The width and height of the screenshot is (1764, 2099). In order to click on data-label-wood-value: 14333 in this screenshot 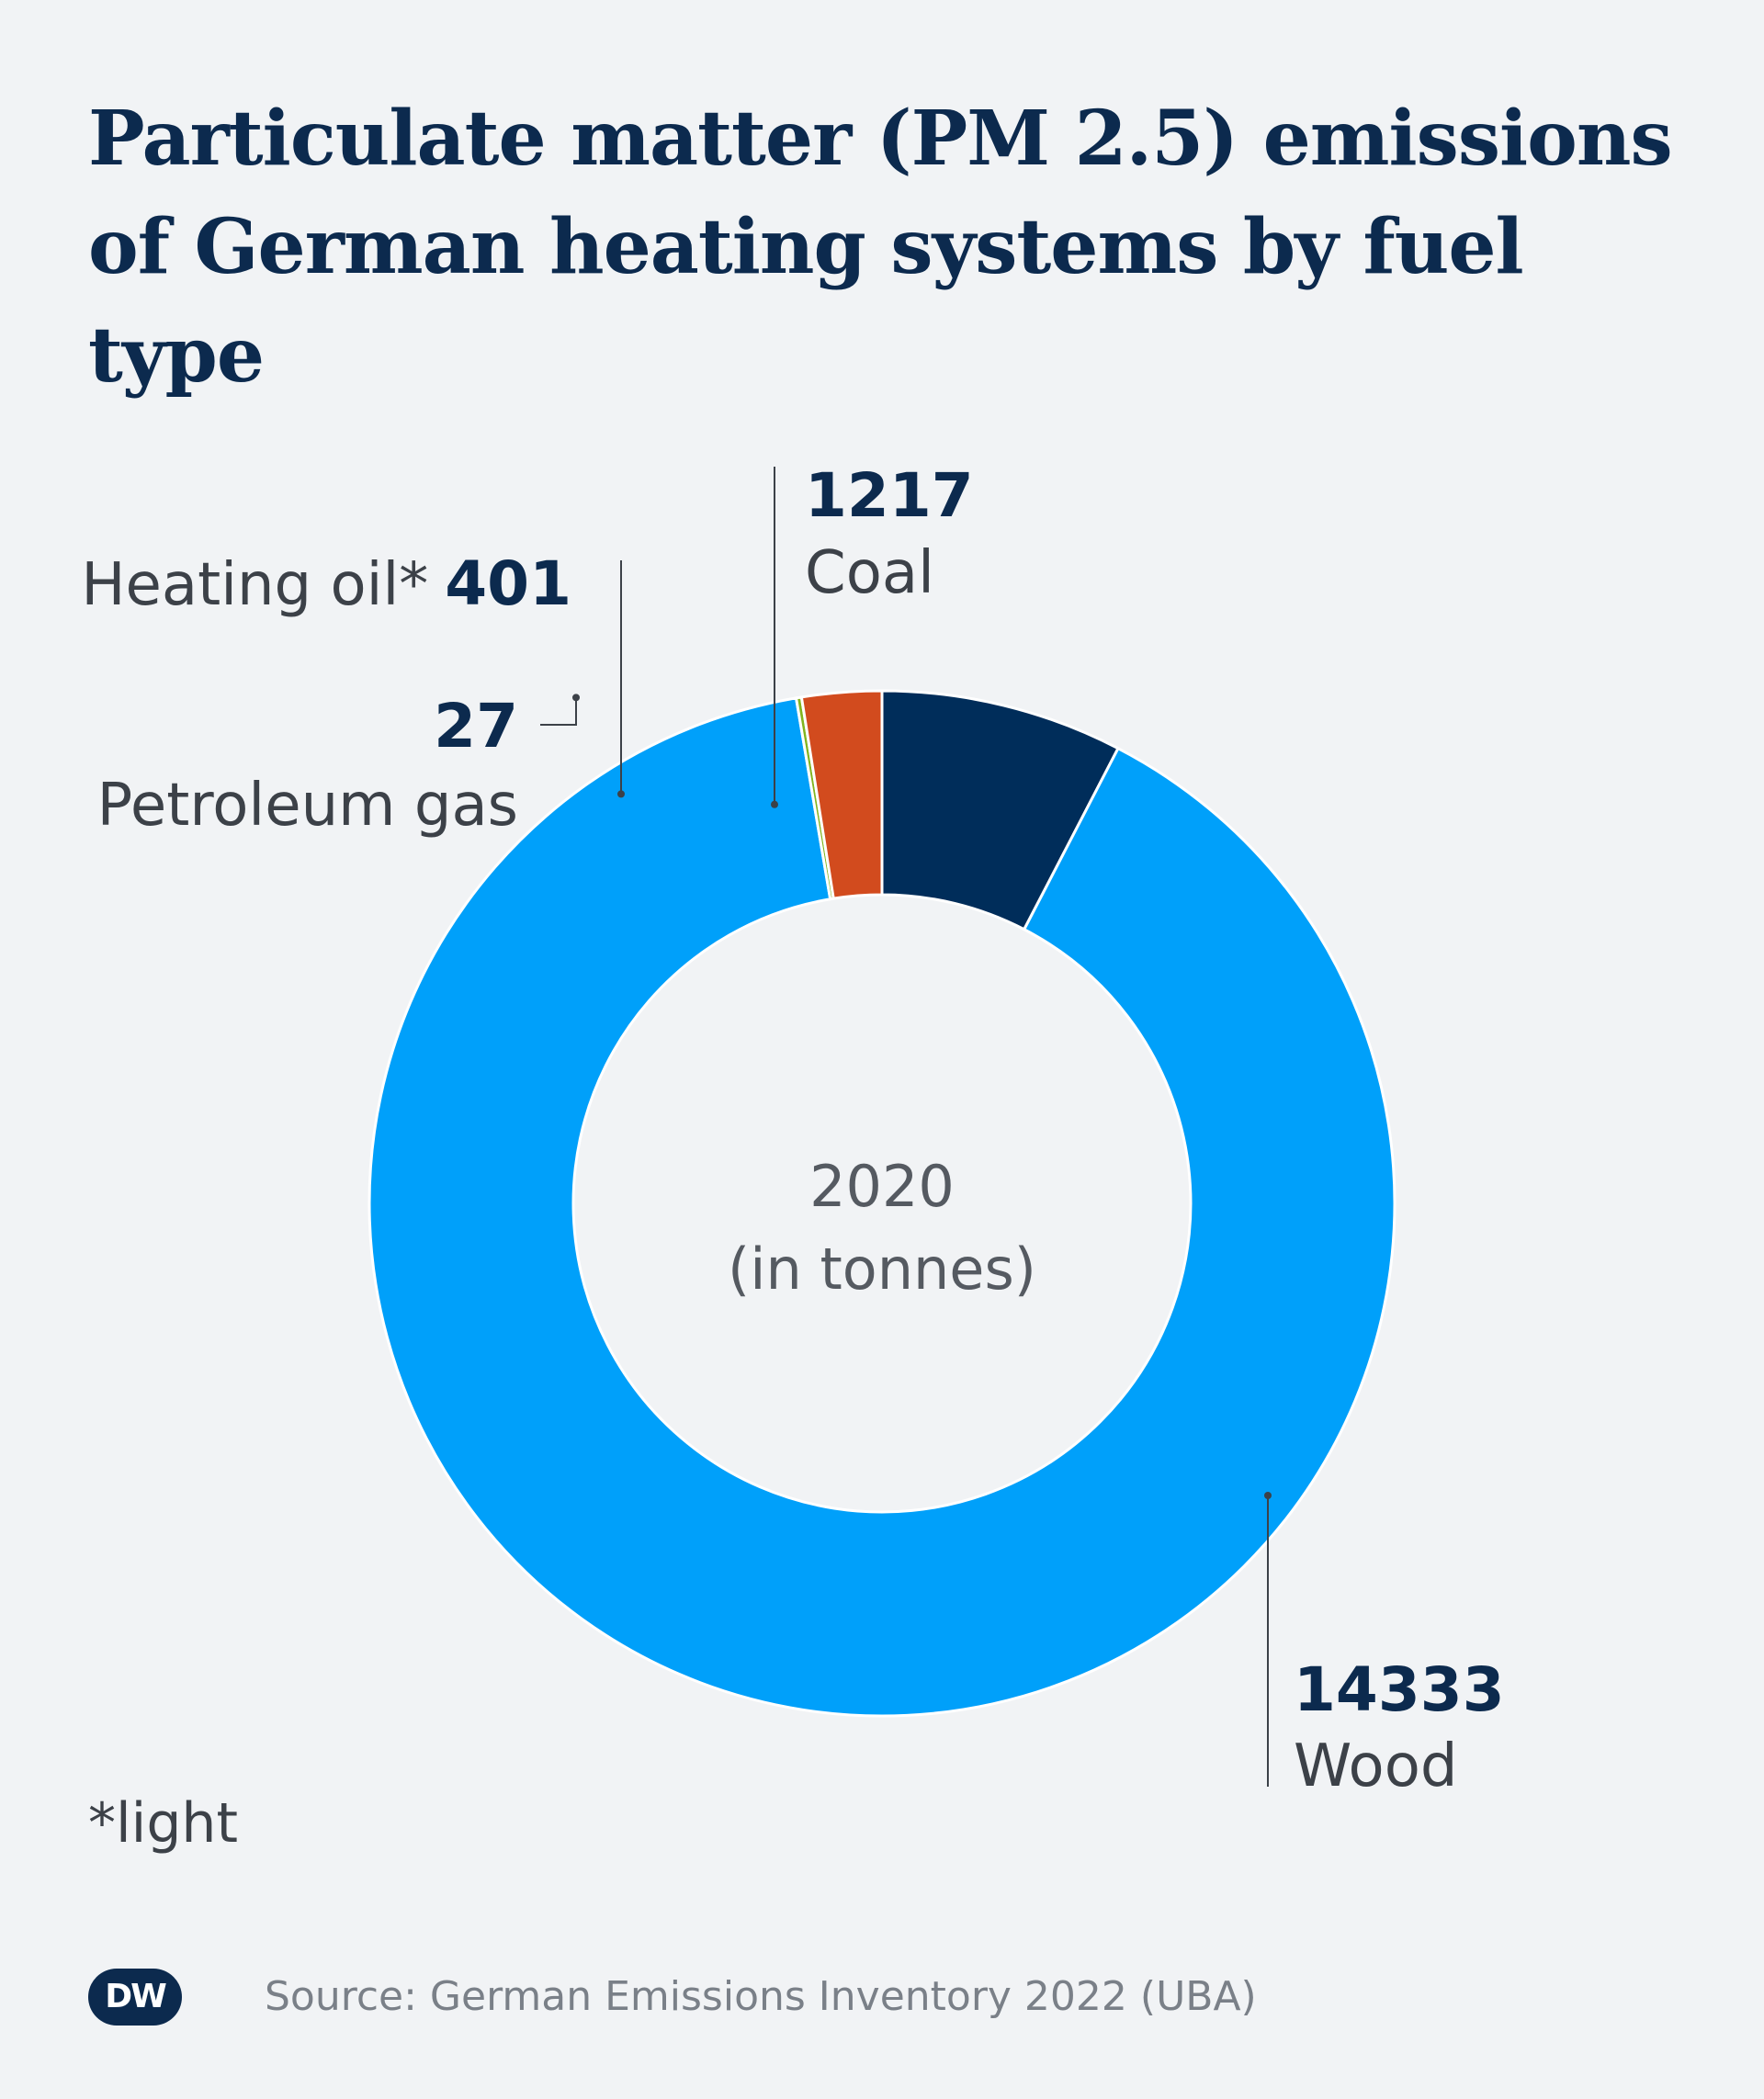, I will do `click(1399, 1689)`.